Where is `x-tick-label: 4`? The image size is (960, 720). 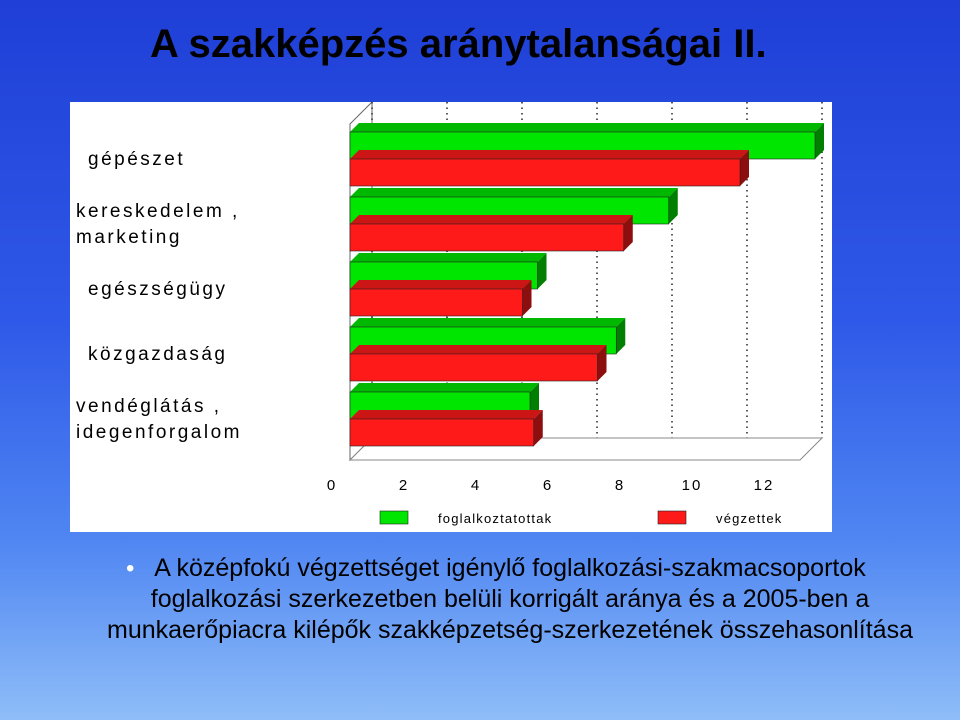 x-tick-label: 4 is located at coordinates (476, 485).